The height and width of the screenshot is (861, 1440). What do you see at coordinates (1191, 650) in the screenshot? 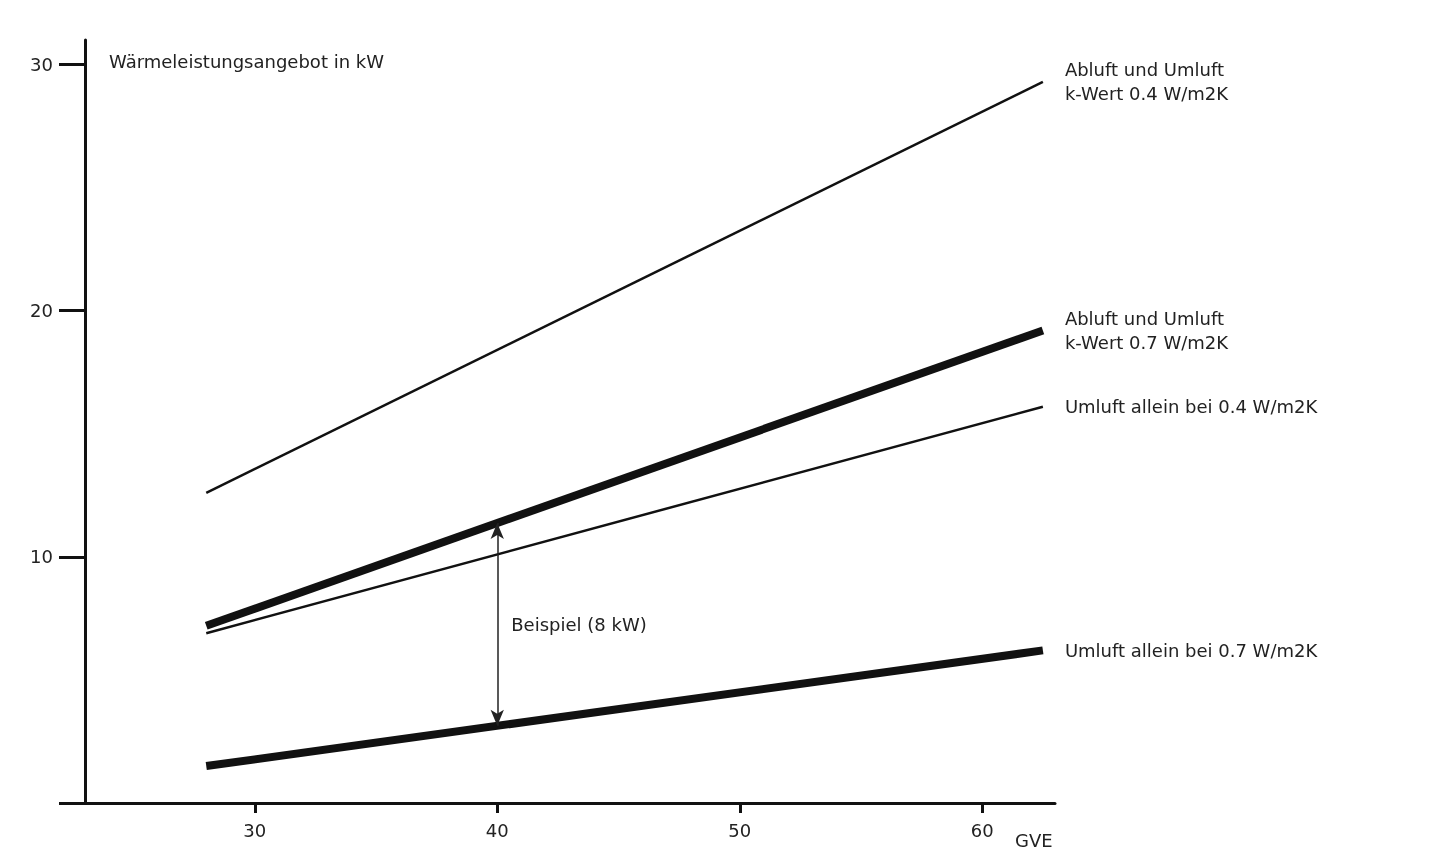
I see `series-label: Umluft allein bei 0.7 W/m2K` at bounding box center [1191, 650].